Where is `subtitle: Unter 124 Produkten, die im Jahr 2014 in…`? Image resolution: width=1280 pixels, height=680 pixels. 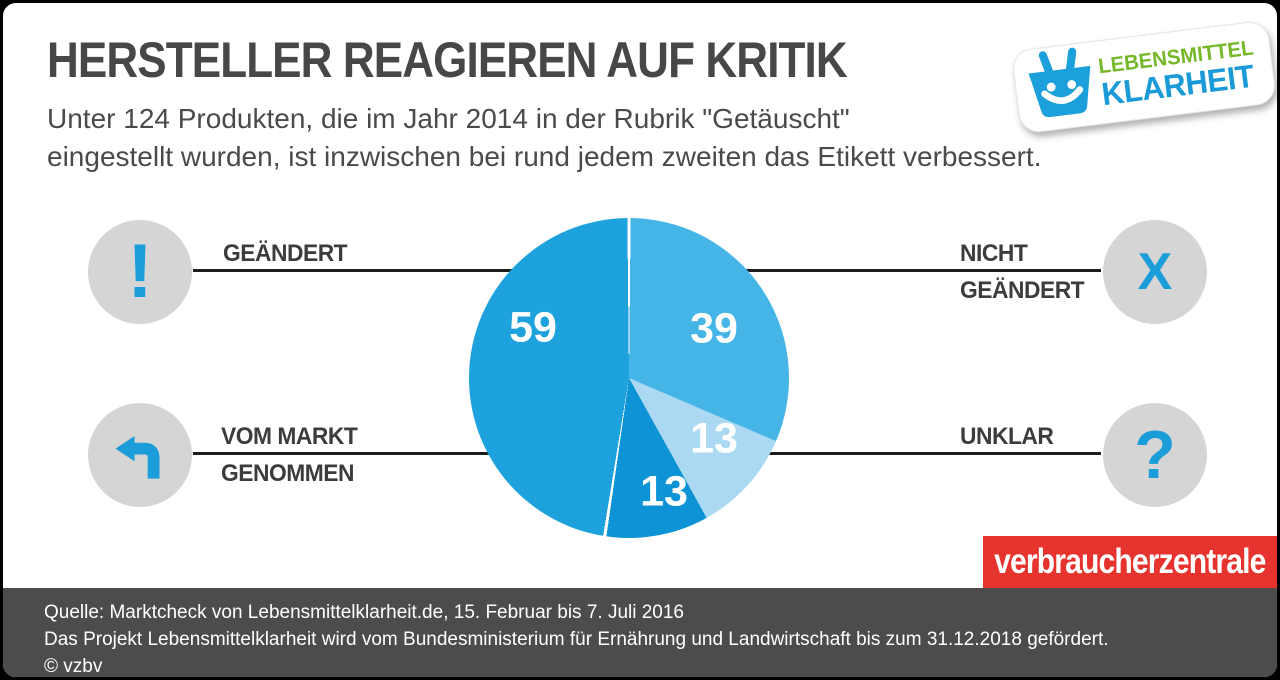 subtitle: Unter 124 Produkten, die im Jahr 2014 in… is located at coordinates (544, 138).